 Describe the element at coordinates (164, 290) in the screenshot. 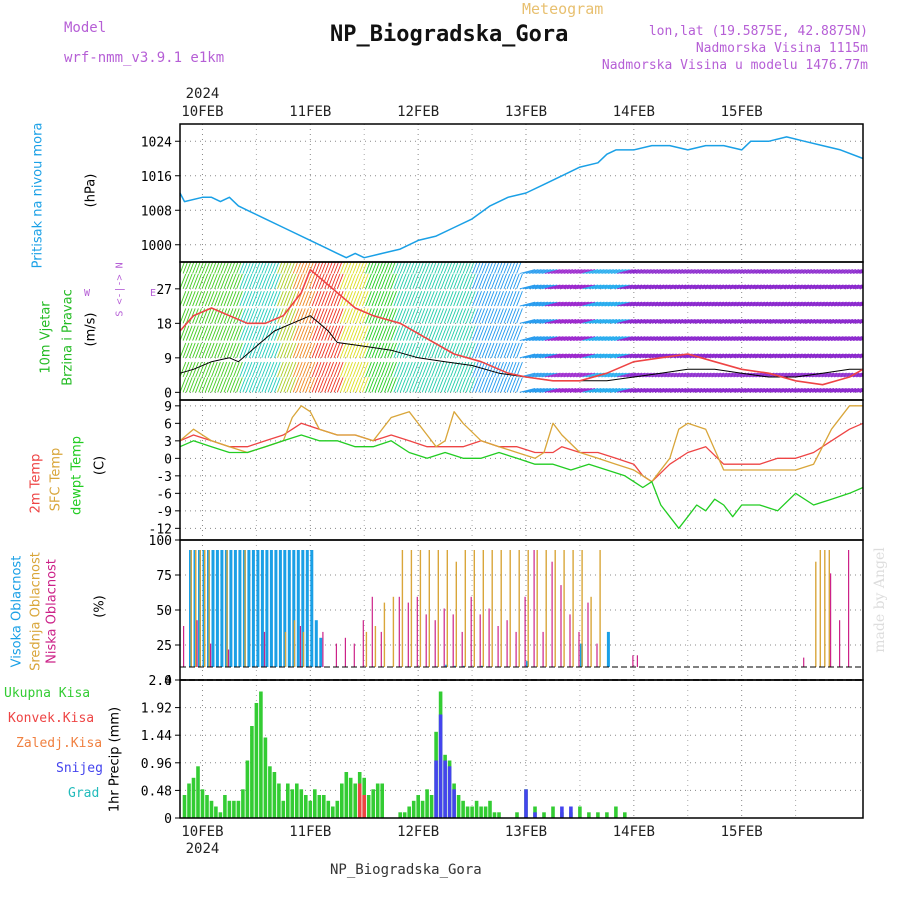

I see `y-tick-label: 27` at that location.